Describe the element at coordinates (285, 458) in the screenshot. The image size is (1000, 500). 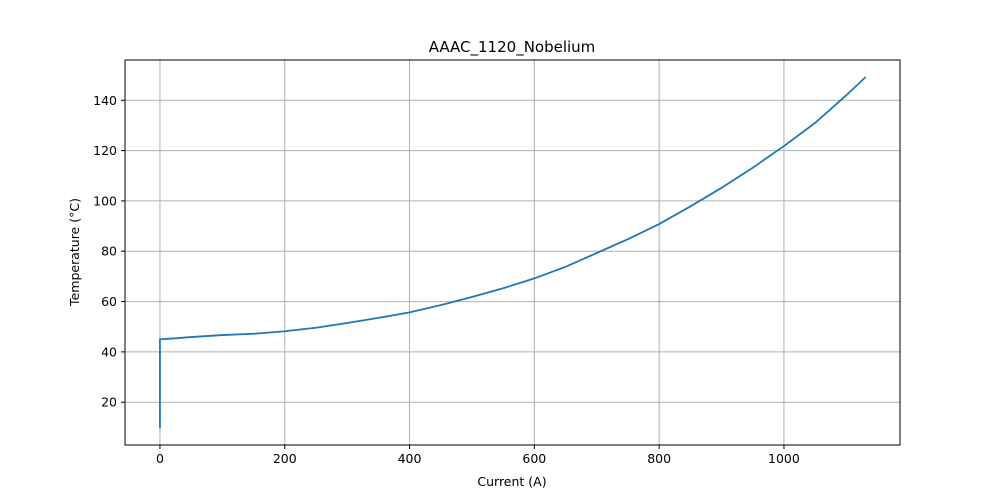
I see `x-tick-label: 200` at that location.